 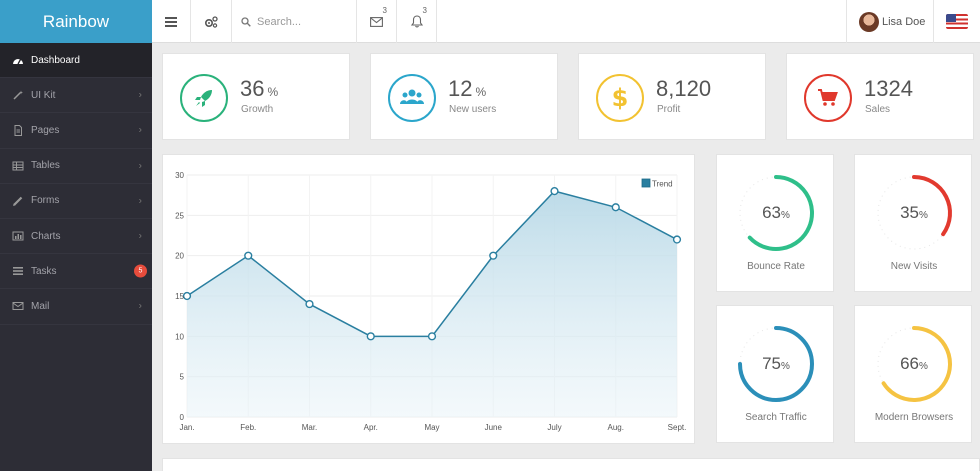 I want to click on stat-card-new-users: 12% New users, so click(x=464, y=96).